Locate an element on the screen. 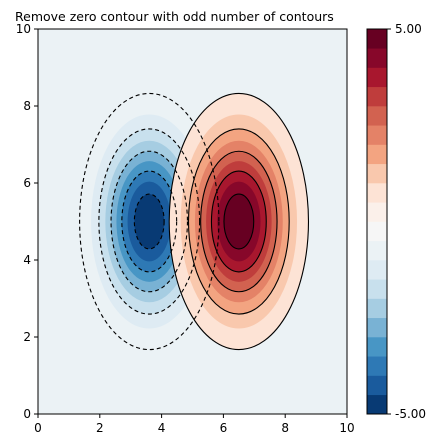  x-tick-label: 10 is located at coordinates (346, 428).